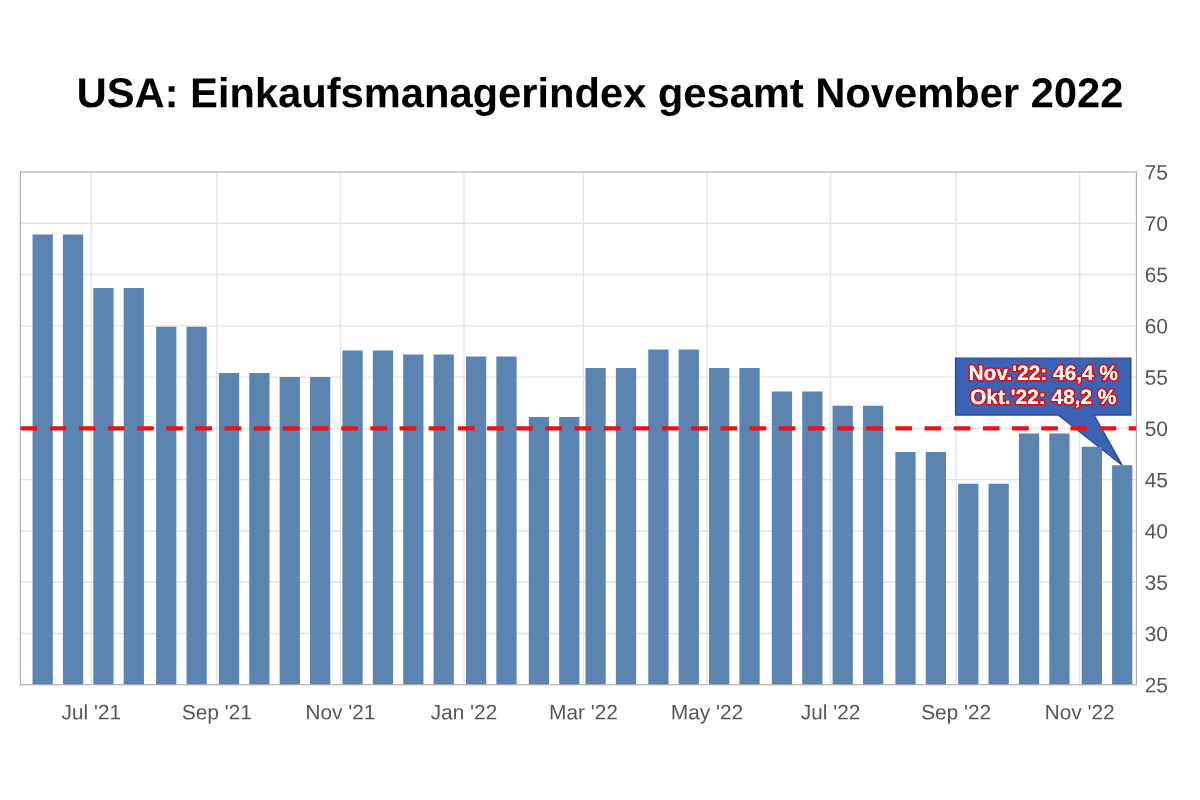  What do you see at coordinates (1156, 172) in the screenshot?
I see `y-tick-label: 75` at bounding box center [1156, 172].